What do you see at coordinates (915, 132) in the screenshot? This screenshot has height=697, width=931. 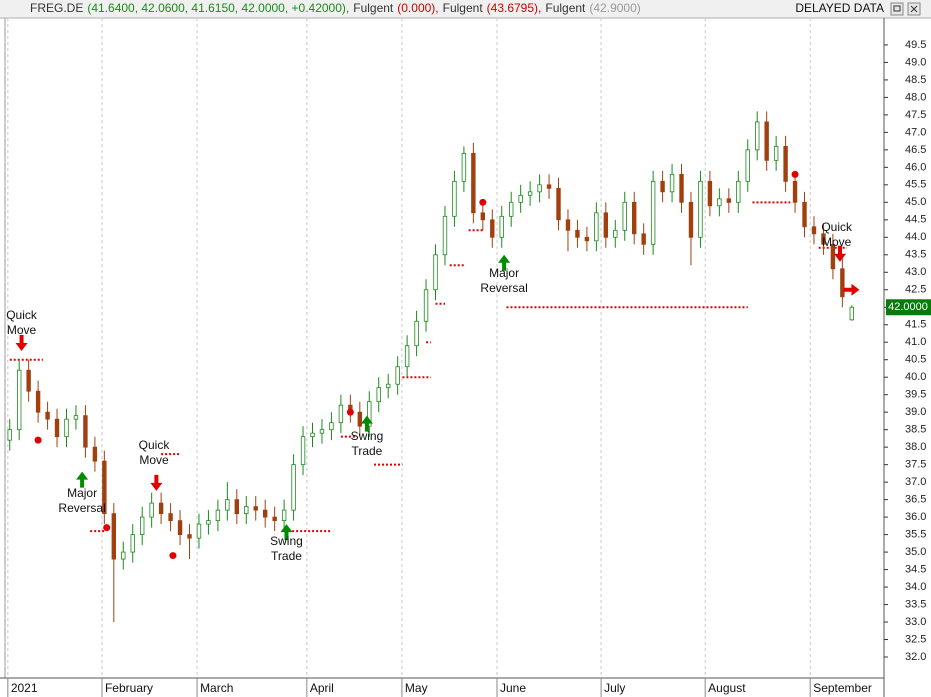 I see `y-tick-label: 47.0` at bounding box center [915, 132].